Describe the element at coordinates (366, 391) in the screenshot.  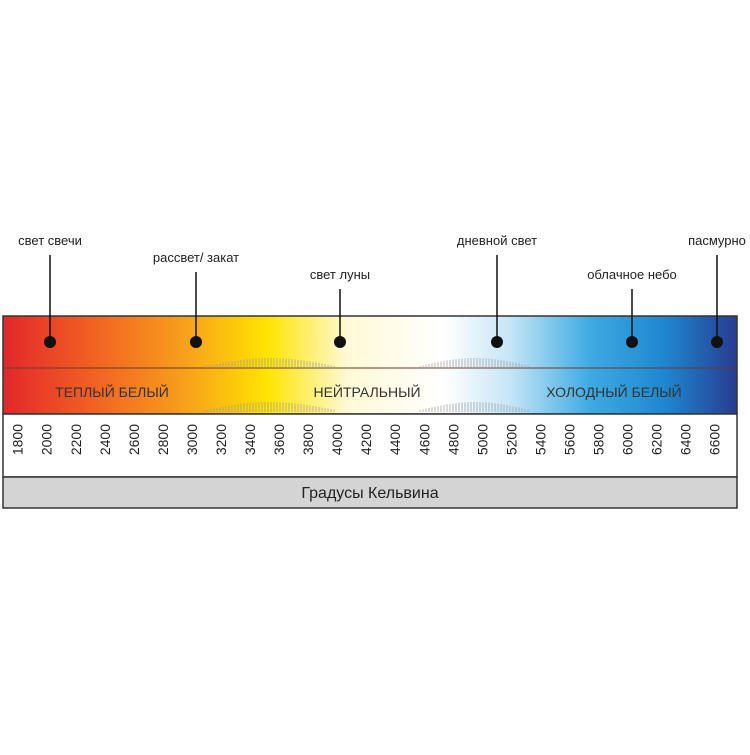
I see `zone-label: НЕЙТРАЛЬНЫЙ` at that location.